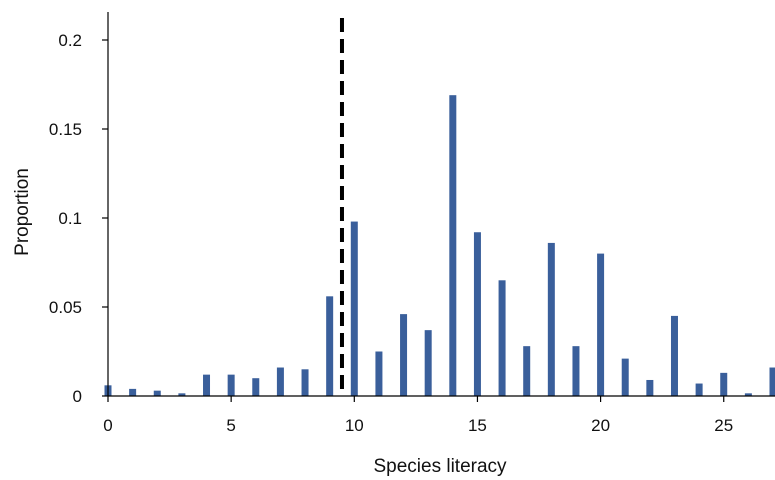 This screenshot has height=480, width=775. I want to click on y-axis-title: Proportion, so click(22, 212).